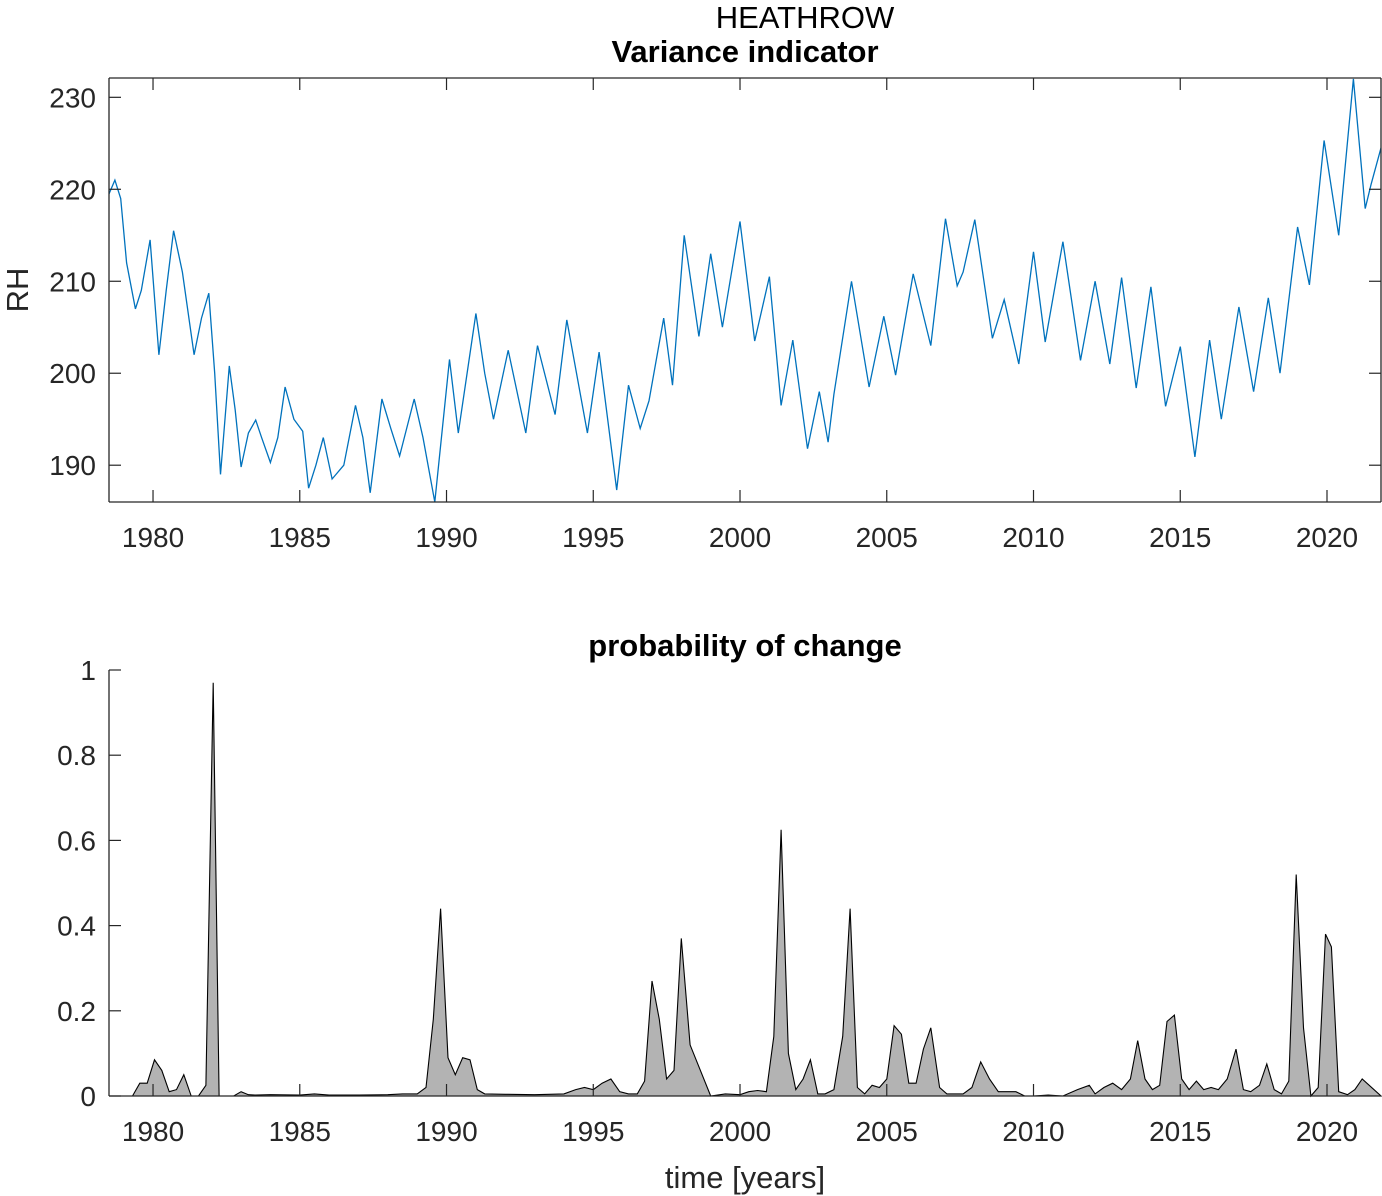  What do you see at coordinates (745, 1177) in the screenshot?
I see `x-axis-label-time: time [years]` at bounding box center [745, 1177].